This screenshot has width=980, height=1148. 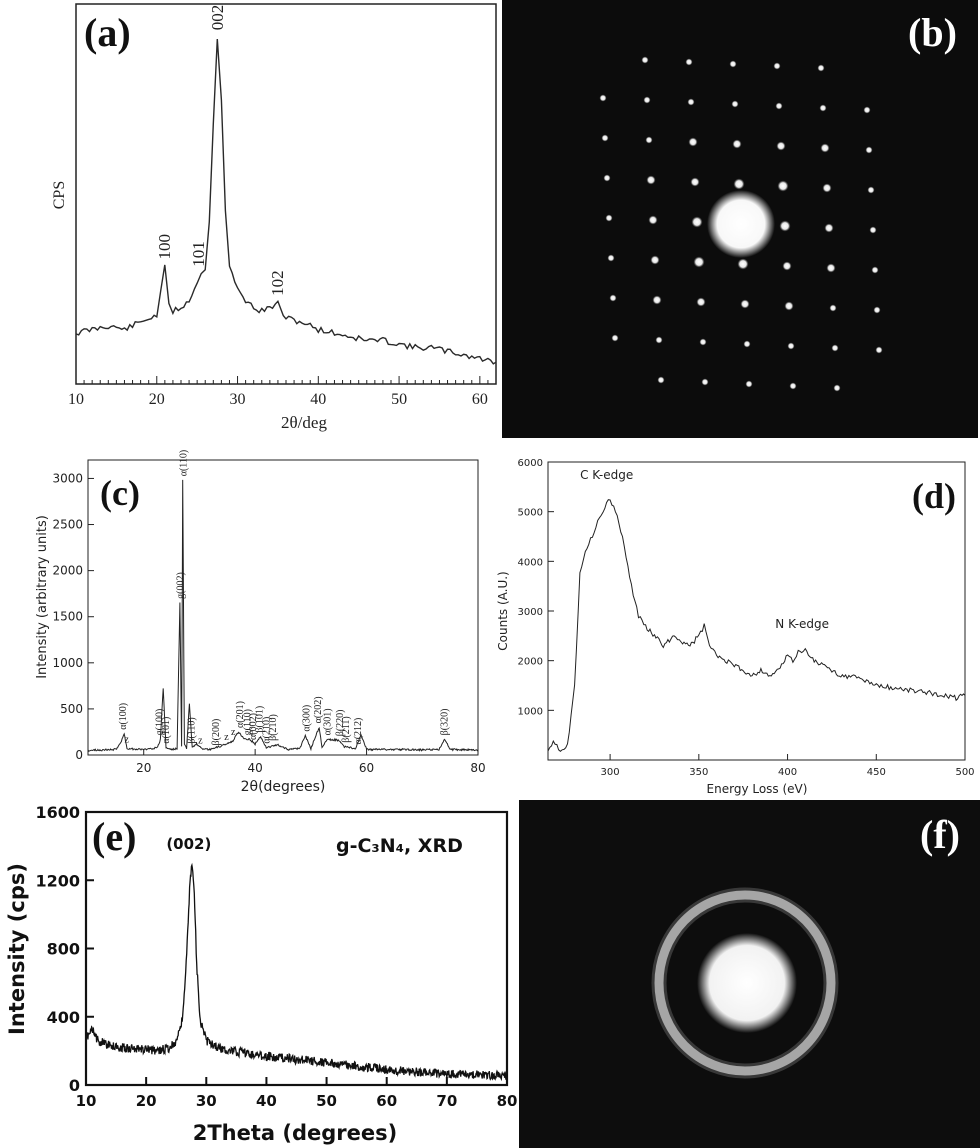 What do you see at coordinates (296, 972) in the screenshot?
I see `panel-e-series-line` at bounding box center [296, 972].